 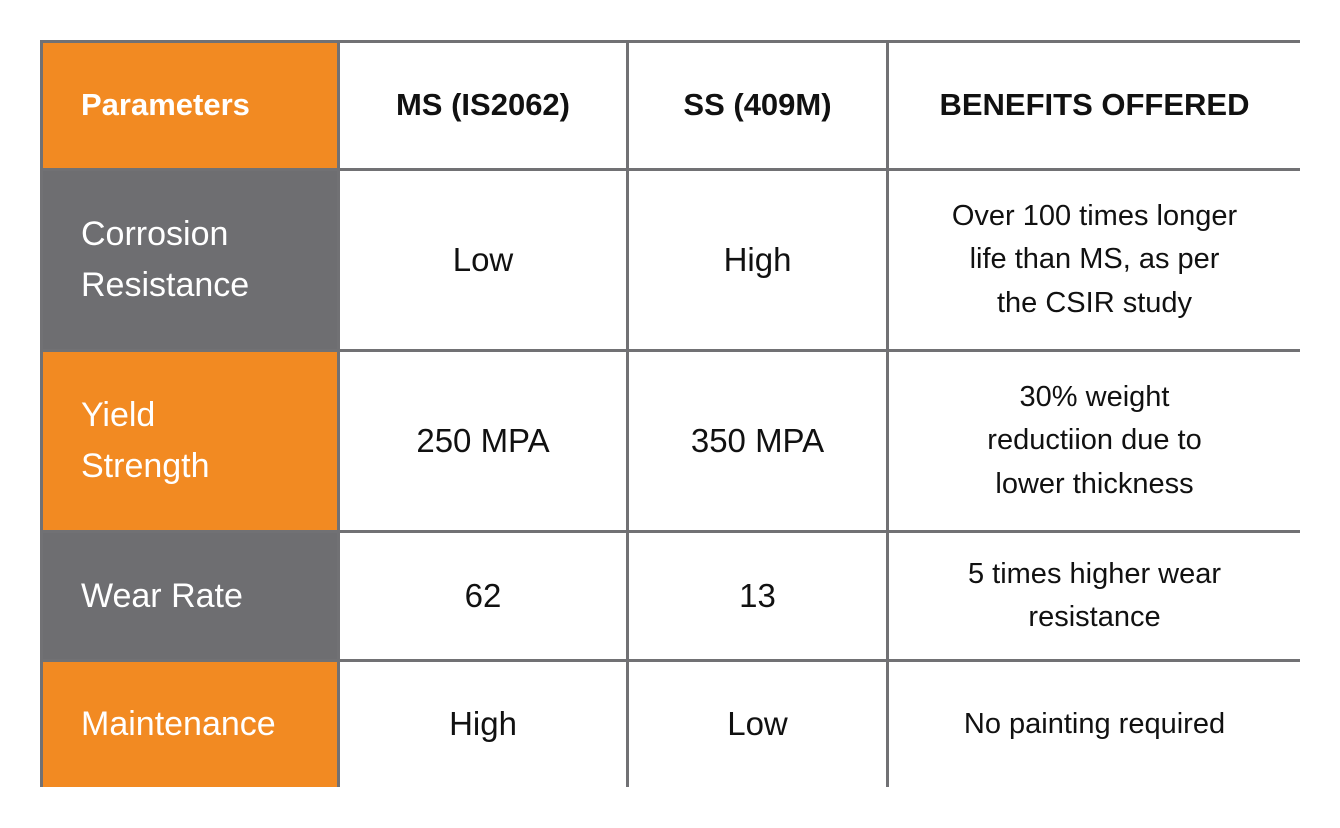 What do you see at coordinates (190, 724) in the screenshot?
I see `row-maintenance-parameter: Maintenance` at bounding box center [190, 724].